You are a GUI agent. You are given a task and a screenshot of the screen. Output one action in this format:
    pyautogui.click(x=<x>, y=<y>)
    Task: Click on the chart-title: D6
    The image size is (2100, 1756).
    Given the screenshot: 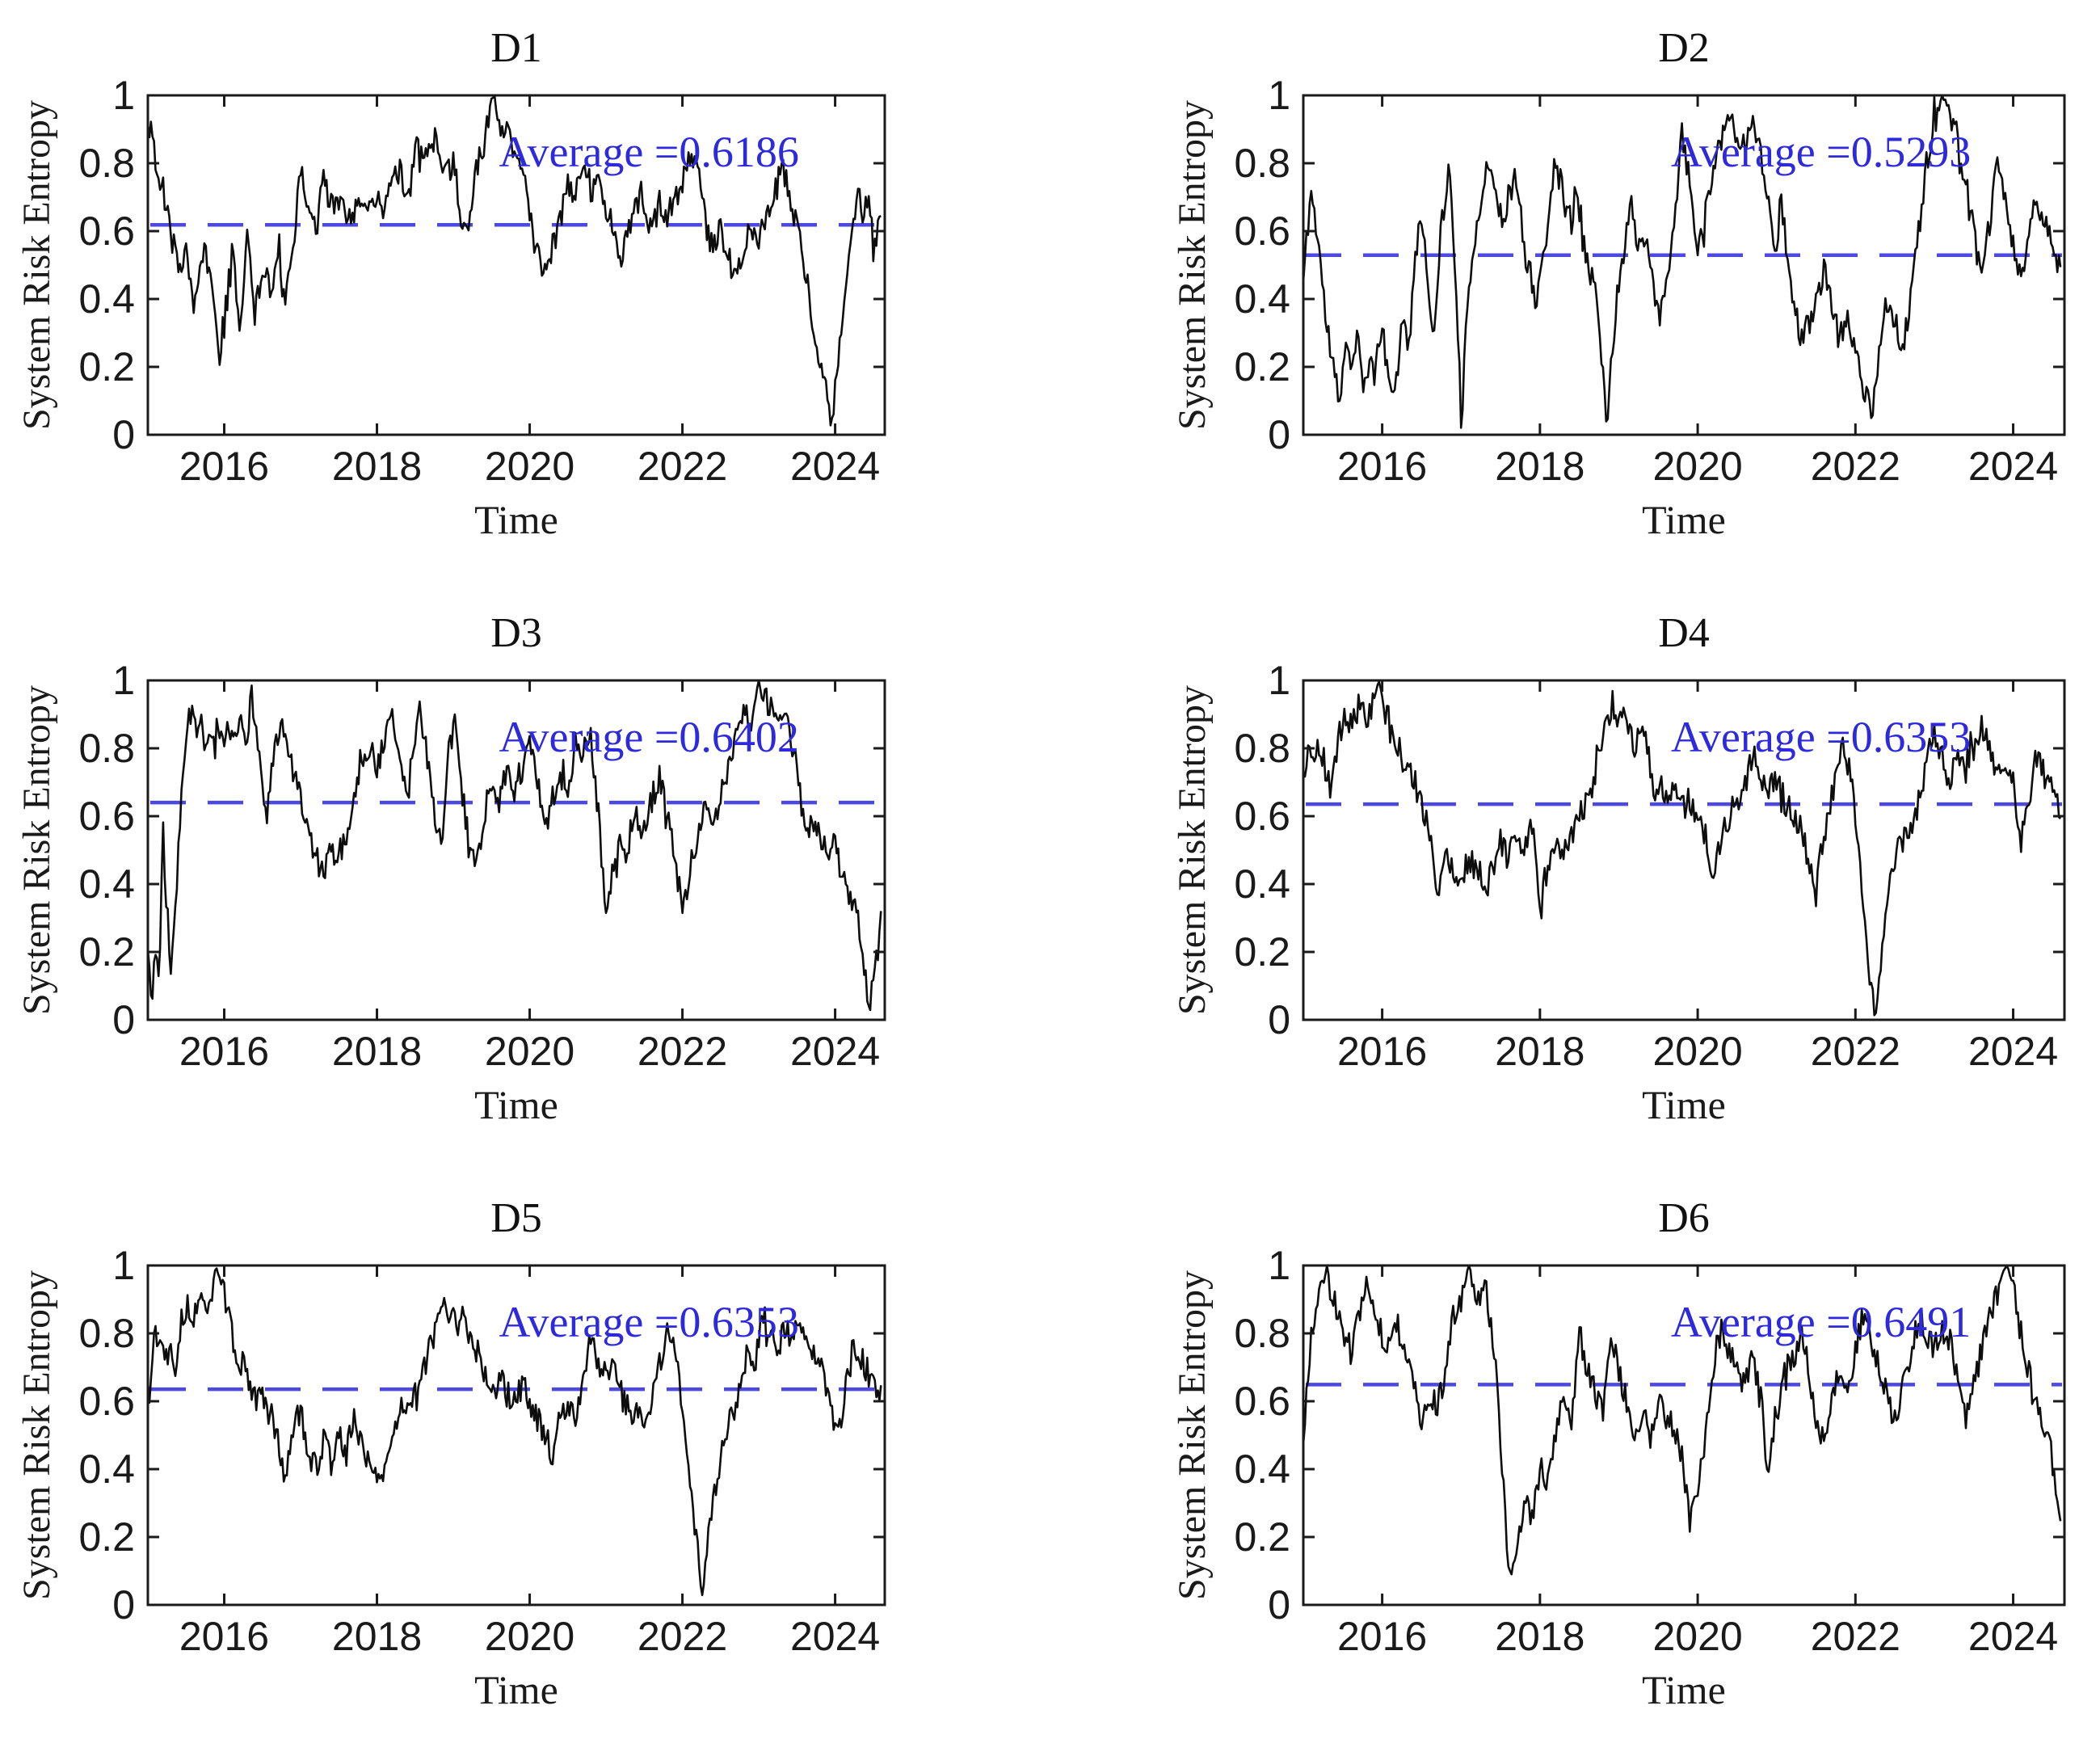 What is the action you would take?
    pyautogui.click(x=1684, y=1218)
    